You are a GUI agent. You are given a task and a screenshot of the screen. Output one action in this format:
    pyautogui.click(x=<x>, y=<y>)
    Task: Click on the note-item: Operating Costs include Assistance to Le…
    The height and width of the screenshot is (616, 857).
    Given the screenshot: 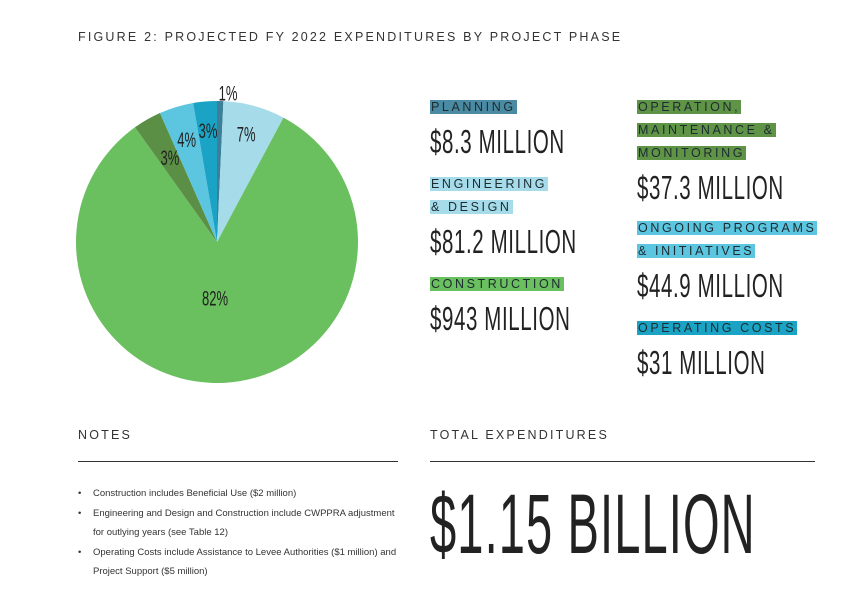 What is the action you would take?
    pyautogui.click(x=243, y=562)
    